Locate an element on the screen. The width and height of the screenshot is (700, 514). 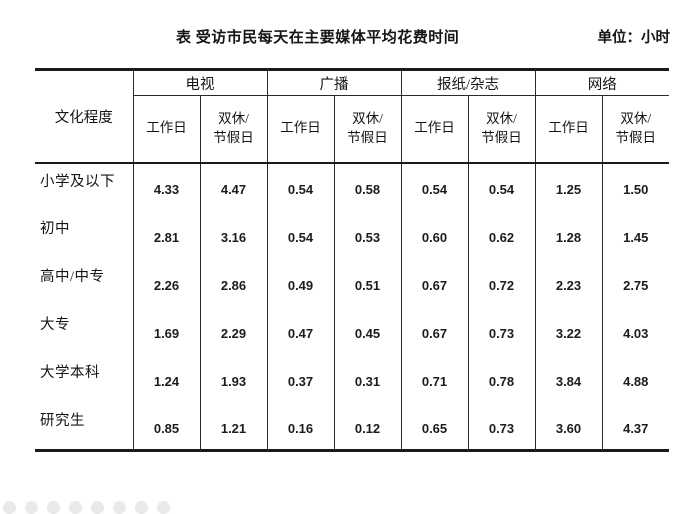
header-internet-weekend: 双休/ 节假日 is located at coordinates (635, 129).